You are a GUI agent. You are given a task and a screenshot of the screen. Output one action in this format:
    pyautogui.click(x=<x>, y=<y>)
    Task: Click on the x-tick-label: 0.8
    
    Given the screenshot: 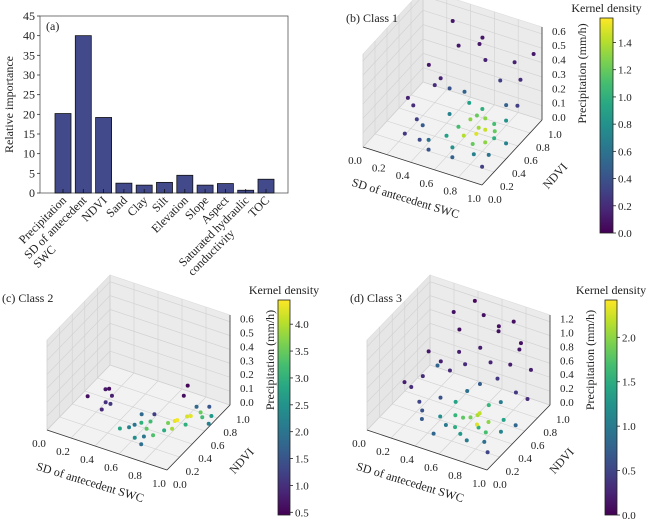 What is the action you would take?
    pyautogui.click(x=450, y=191)
    